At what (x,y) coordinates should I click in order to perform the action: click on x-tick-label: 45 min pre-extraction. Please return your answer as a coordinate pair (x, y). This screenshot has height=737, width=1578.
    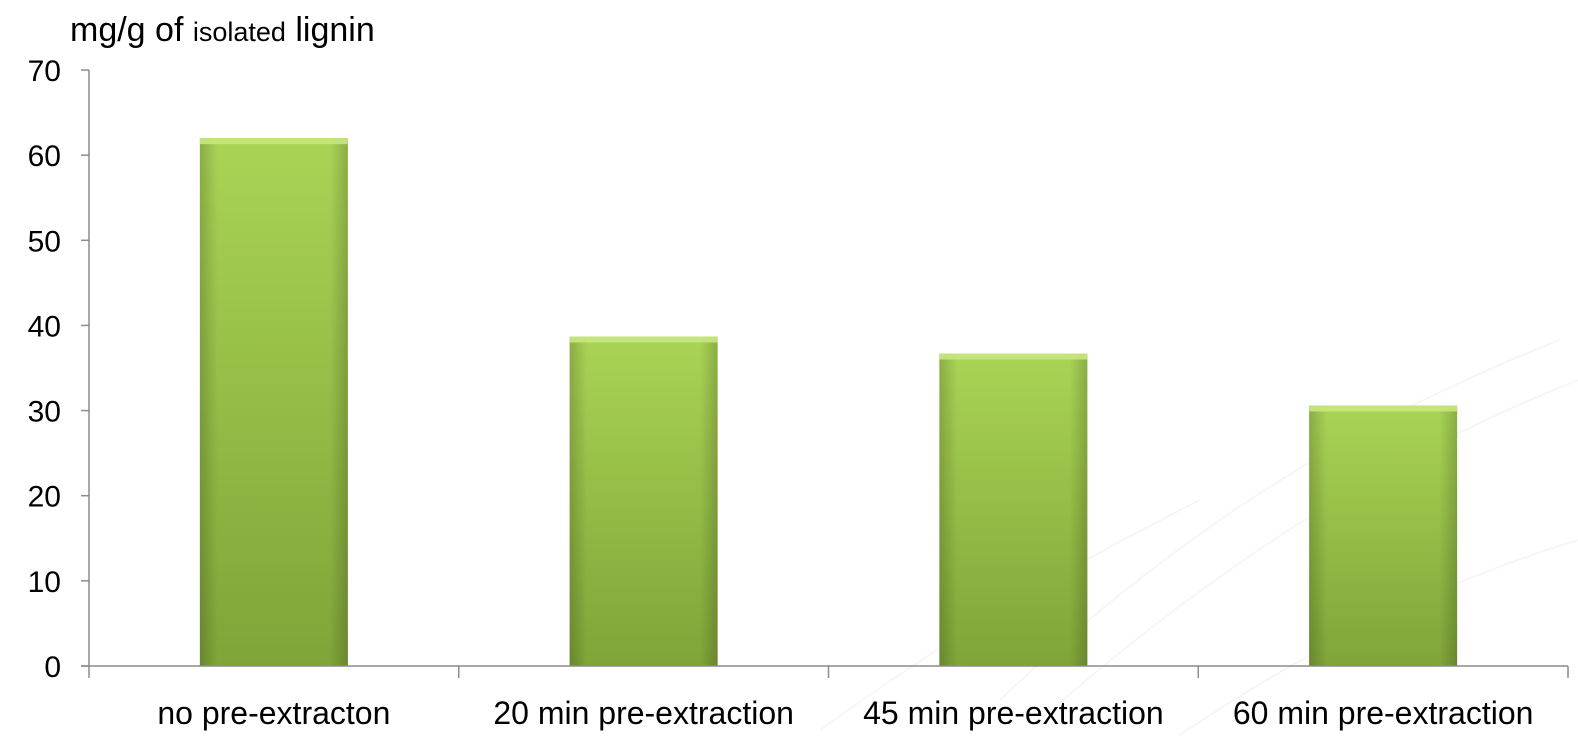
    Looking at the image, I should click on (1013, 713).